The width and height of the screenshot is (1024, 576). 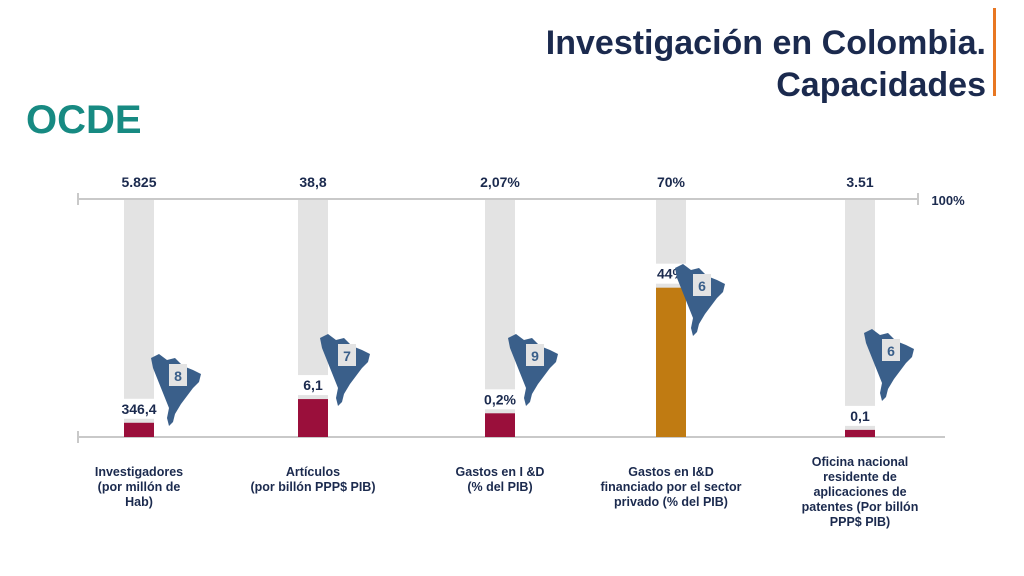 I want to click on colombia-value-label: 0,2%, so click(x=500, y=399).